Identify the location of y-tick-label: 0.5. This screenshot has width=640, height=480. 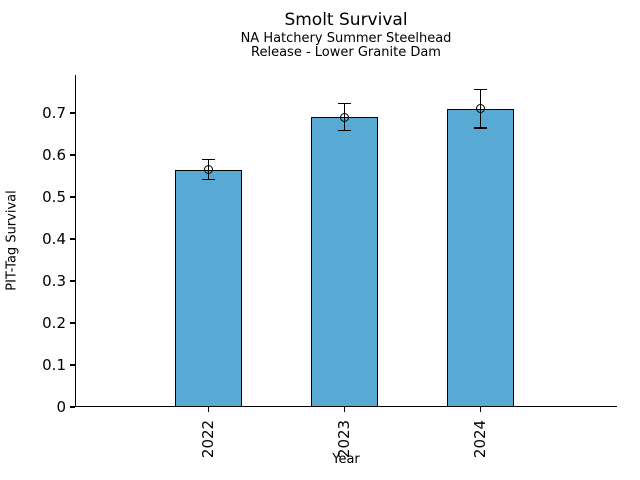
(54, 196).